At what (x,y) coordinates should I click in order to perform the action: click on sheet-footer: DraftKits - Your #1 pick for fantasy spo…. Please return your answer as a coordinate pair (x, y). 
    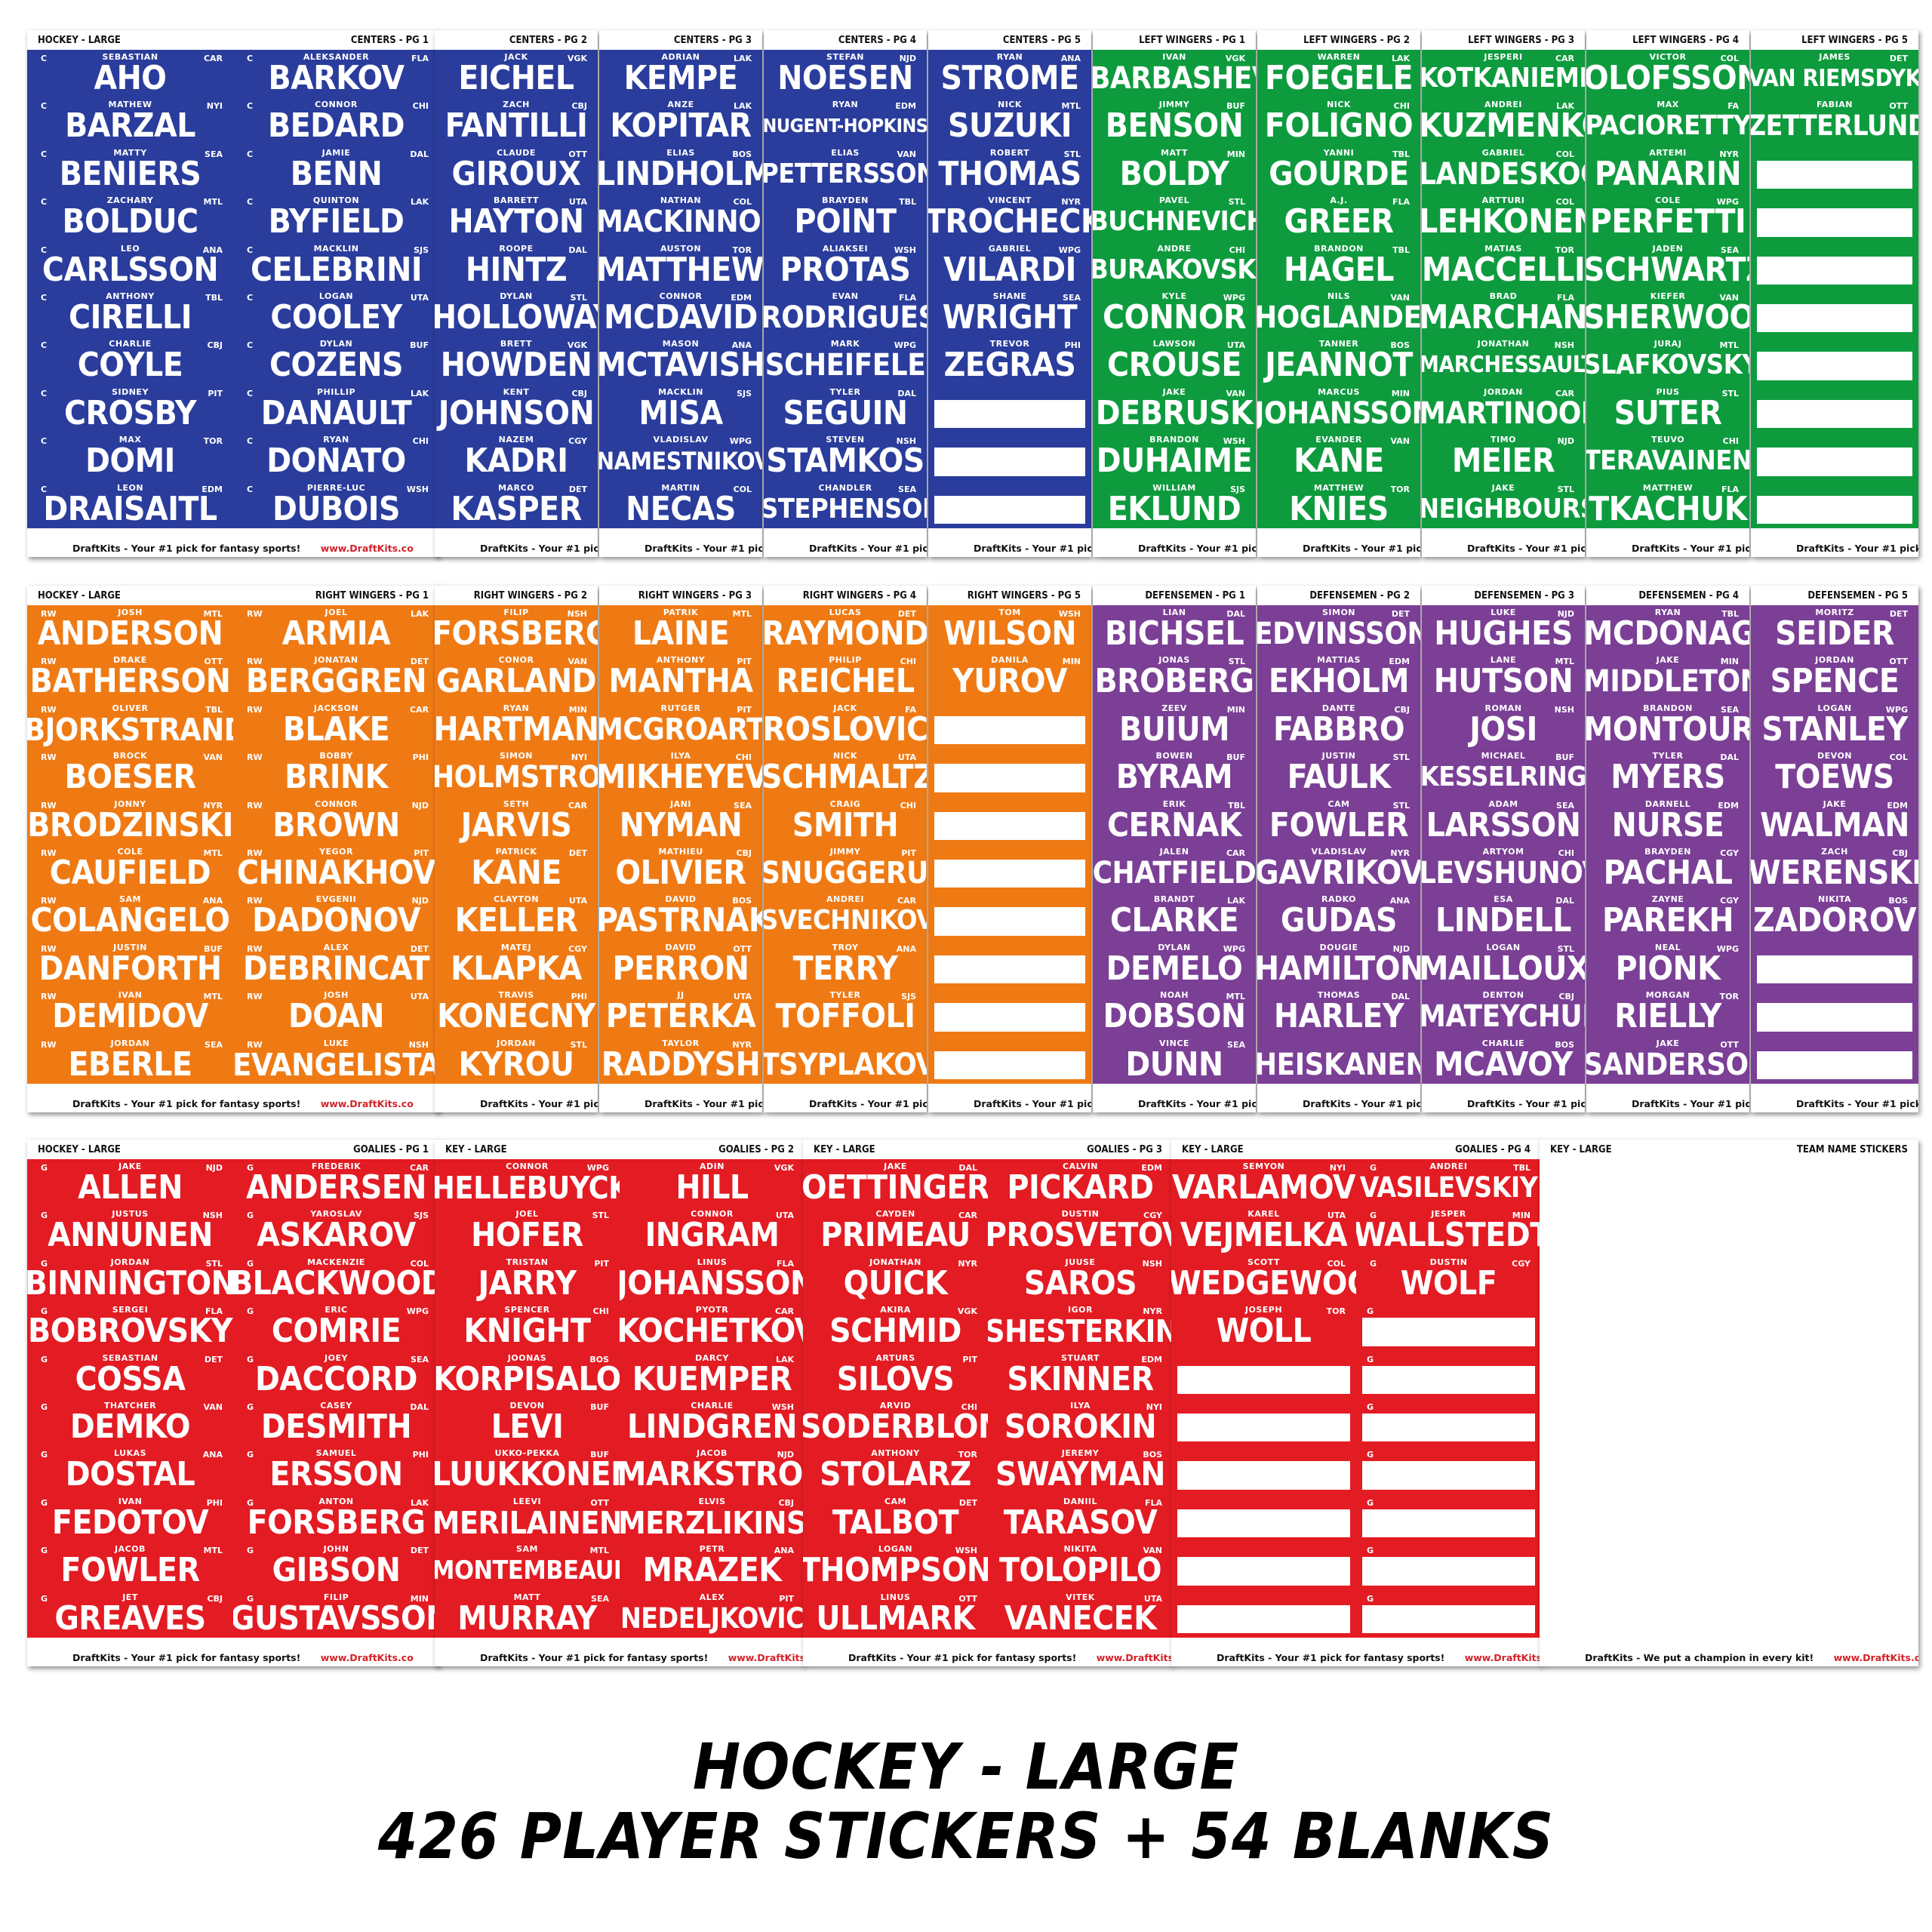
    Looking at the image, I should click on (1174, 1104).